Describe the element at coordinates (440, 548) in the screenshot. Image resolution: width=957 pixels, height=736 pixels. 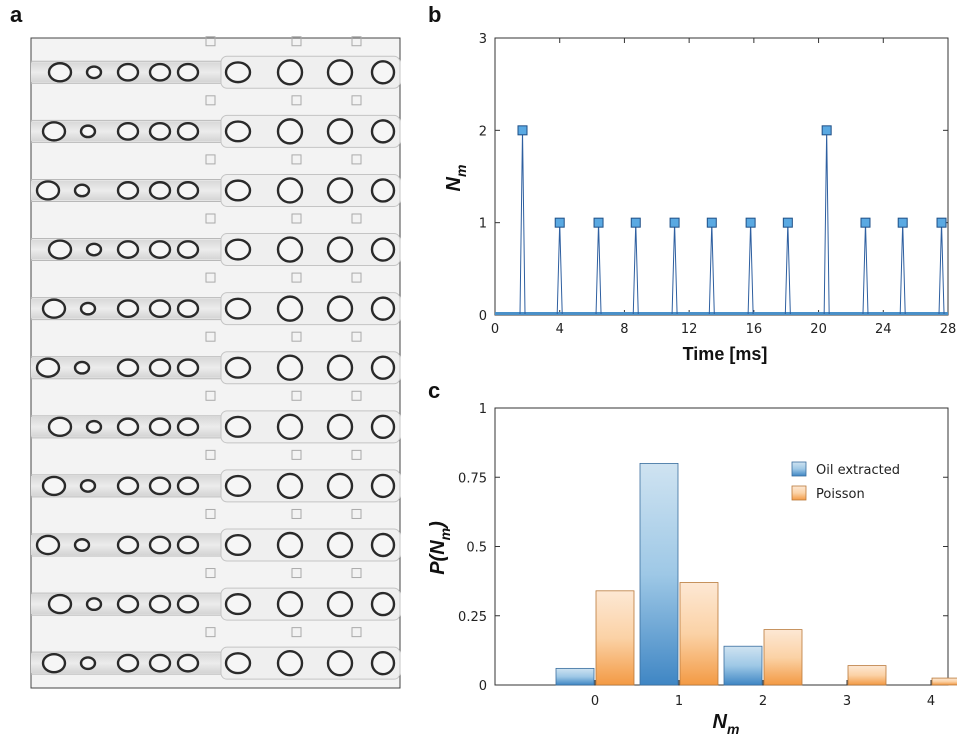
I see `svg-text: P(Nm)` at that location.